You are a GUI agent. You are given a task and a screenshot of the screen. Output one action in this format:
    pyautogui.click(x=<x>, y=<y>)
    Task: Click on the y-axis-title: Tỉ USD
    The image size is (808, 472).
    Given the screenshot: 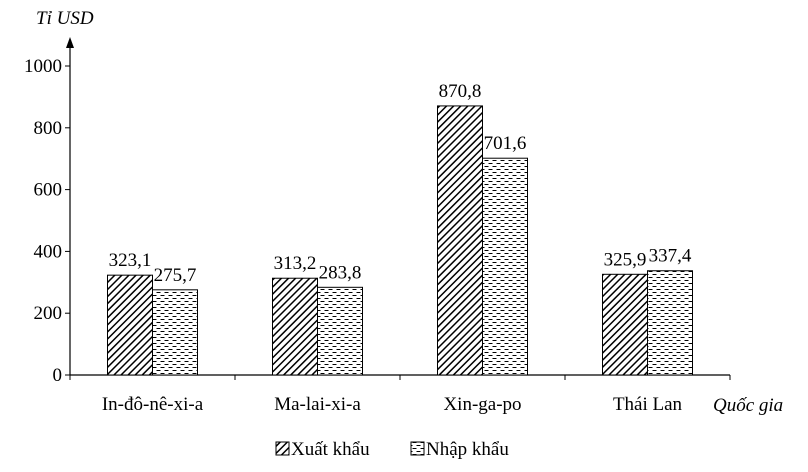 What is the action you would take?
    pyautogui.click(x=65, y=18)
    